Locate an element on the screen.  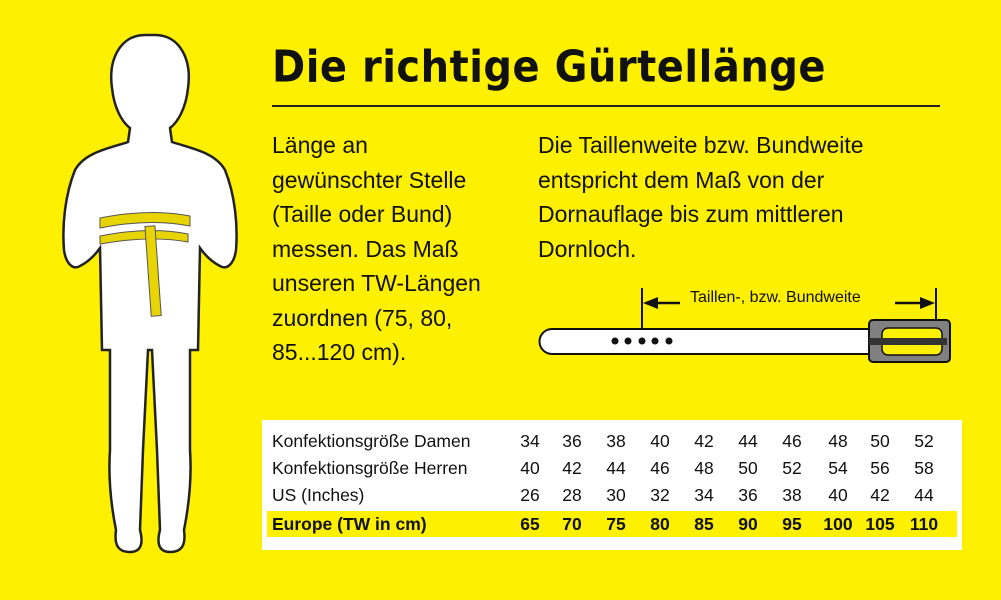
table-cell: 65 is located at coordinates (530, 524).